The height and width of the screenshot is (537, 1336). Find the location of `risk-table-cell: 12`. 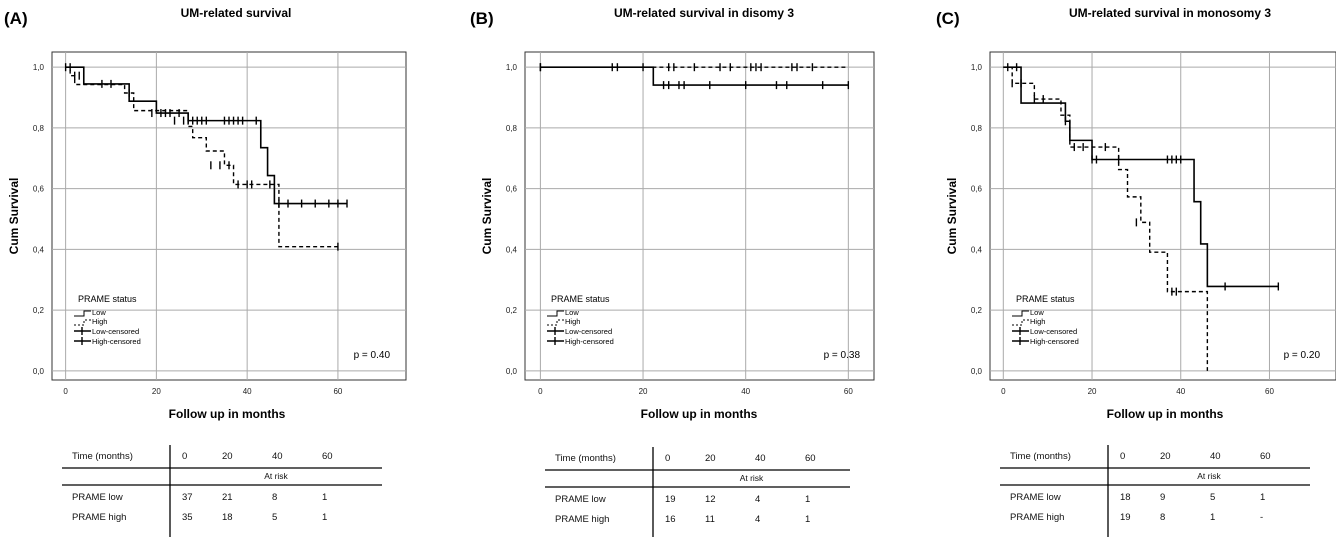

risk-table-cell: 12 is located at coordinates (710, 499).